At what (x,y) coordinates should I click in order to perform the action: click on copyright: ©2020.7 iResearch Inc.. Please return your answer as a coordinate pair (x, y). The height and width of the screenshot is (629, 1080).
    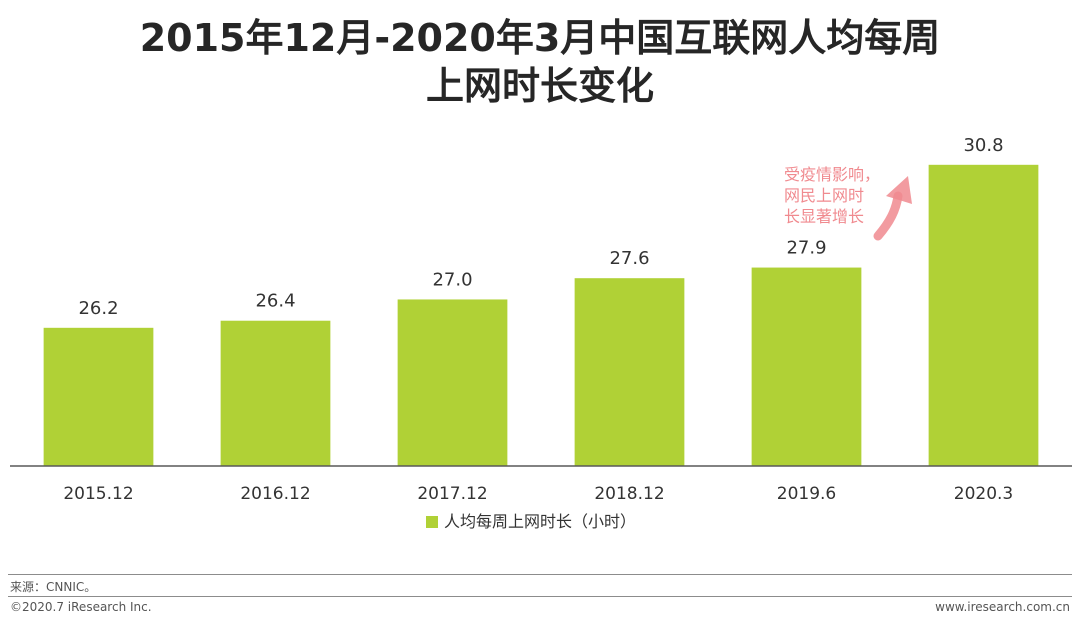
    Looking at the image, I should click on (81, 607).